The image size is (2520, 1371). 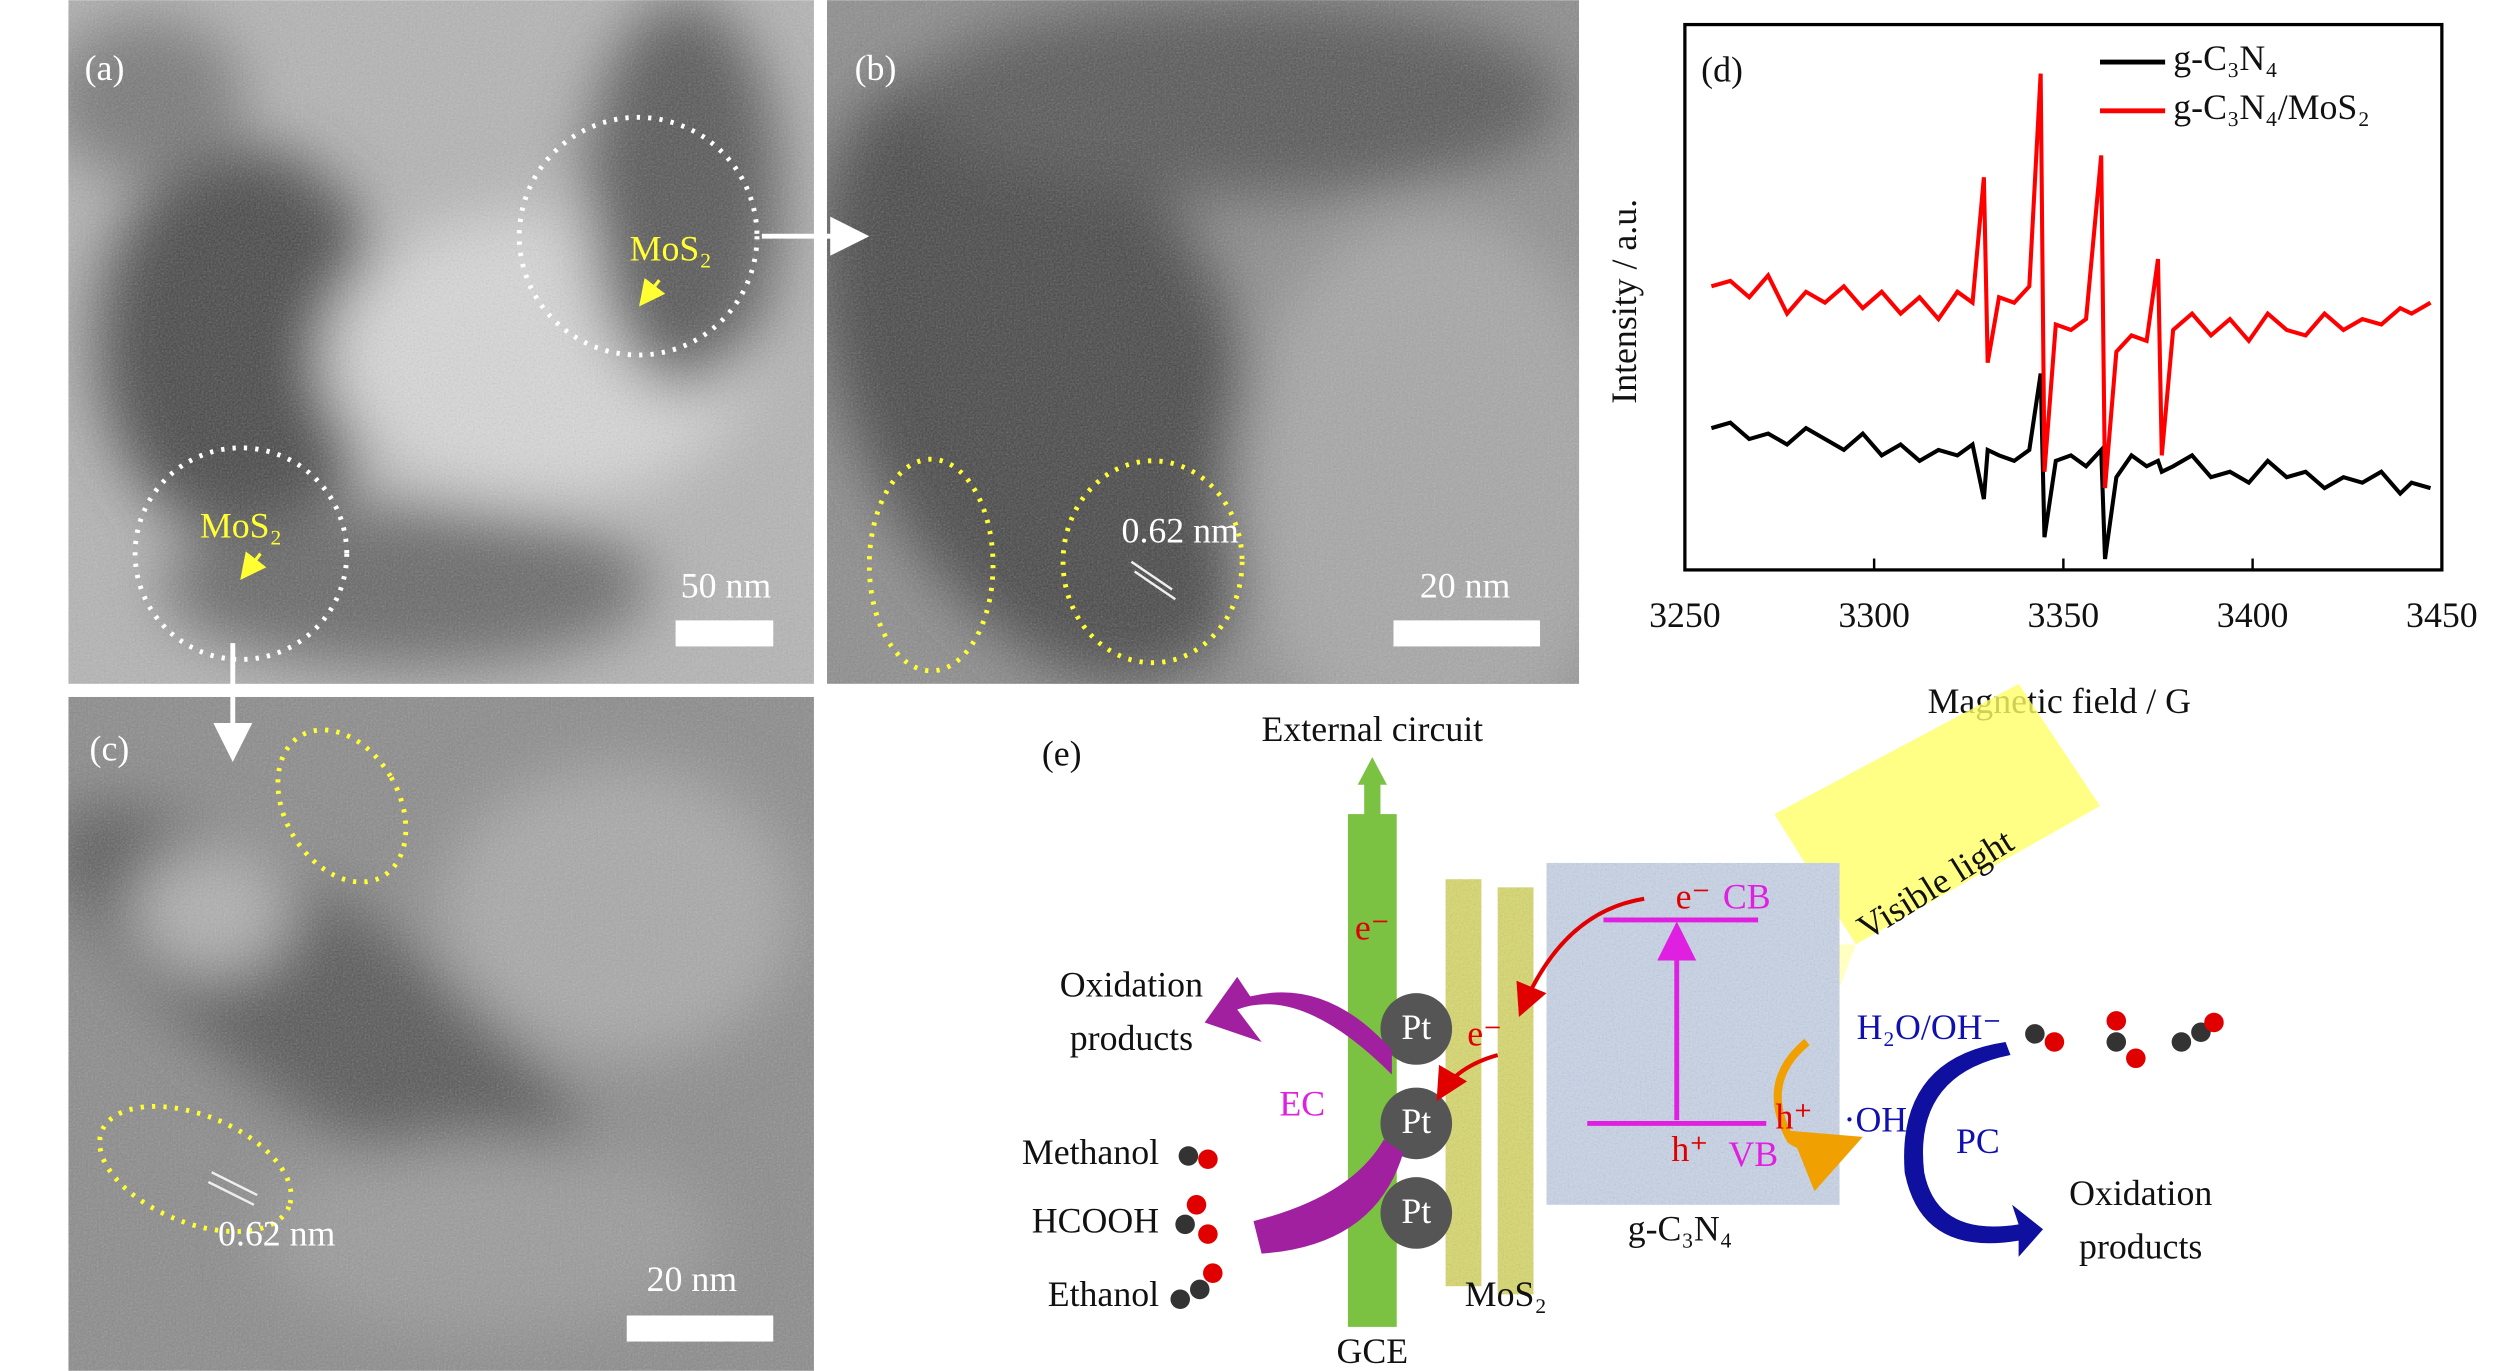 What do you see at coordinates (1298, 1025) in the screenshot?
I see `ec-oxidation-arrow` at bounding box center [1298, 1025].